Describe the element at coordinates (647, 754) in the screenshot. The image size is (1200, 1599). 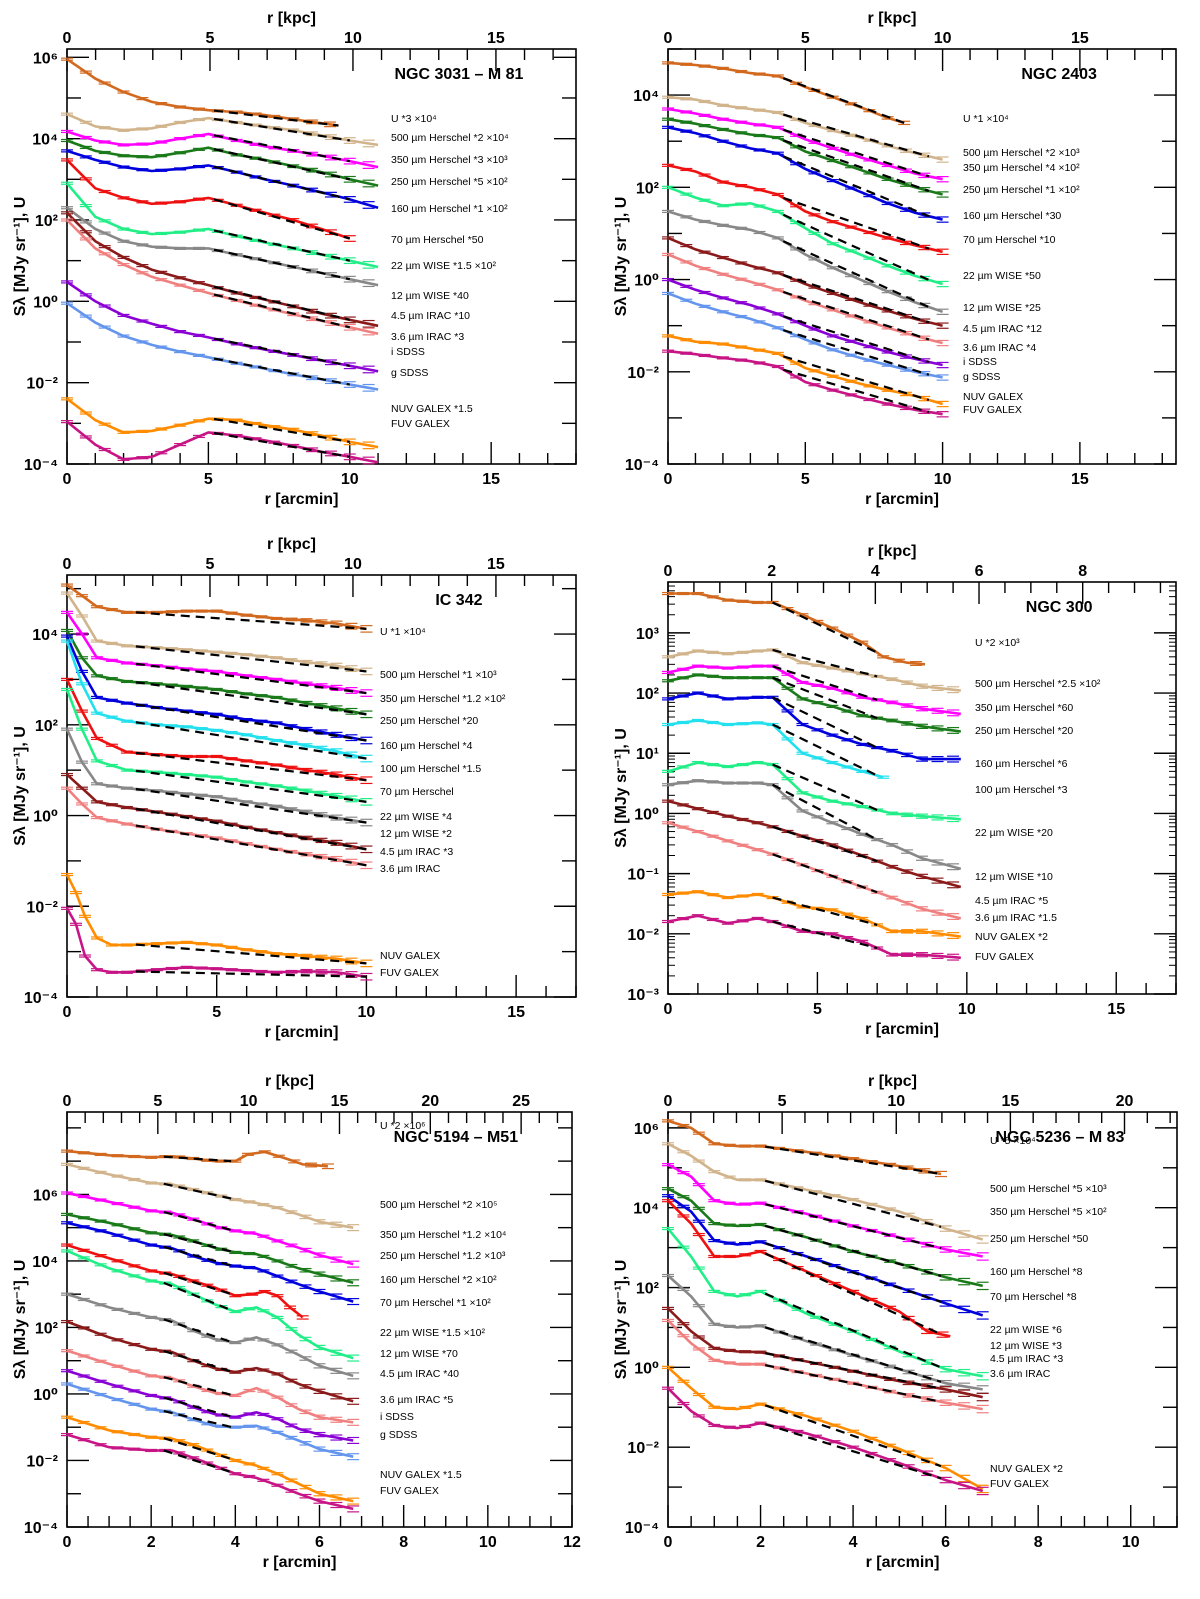
I see `y-tick-label: 10¹` at that location.